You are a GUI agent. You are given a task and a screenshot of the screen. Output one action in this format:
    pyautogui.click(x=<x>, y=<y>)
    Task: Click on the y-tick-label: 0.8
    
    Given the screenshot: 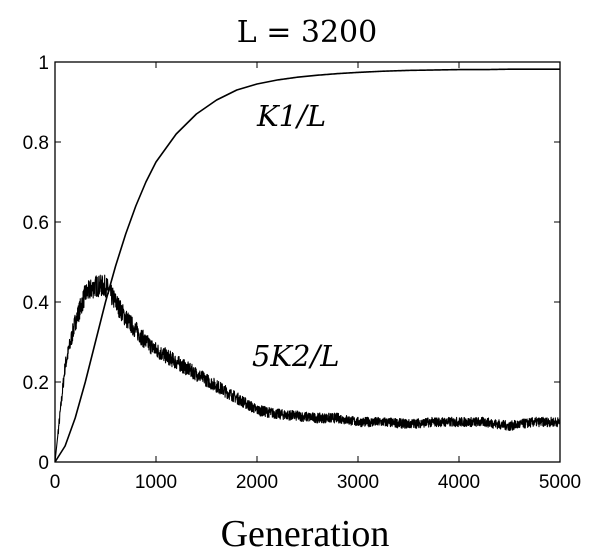 What is the action you would take?
    pyautogui.click(x=36, y=143)
    